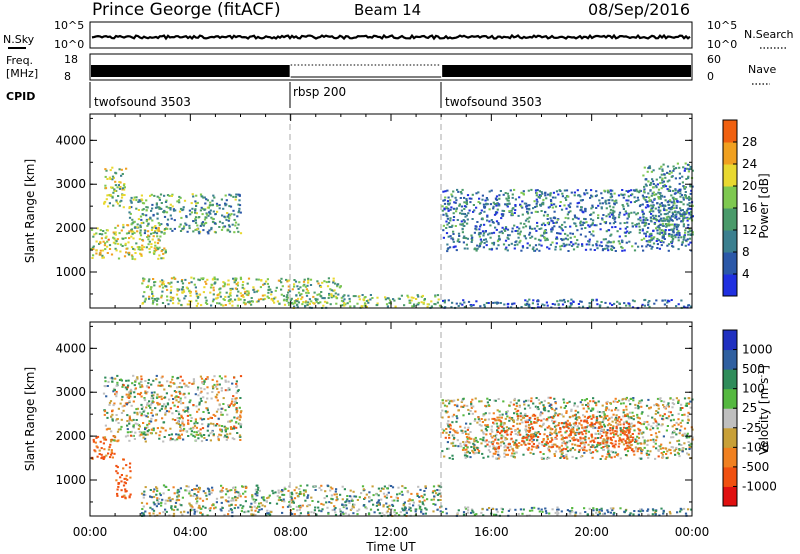 The height and width of the screenshot is (554, 800). Describe the element at coordinates (749, 186) in the screenshot. I see `colorbar-tick-label: 20` at that location.